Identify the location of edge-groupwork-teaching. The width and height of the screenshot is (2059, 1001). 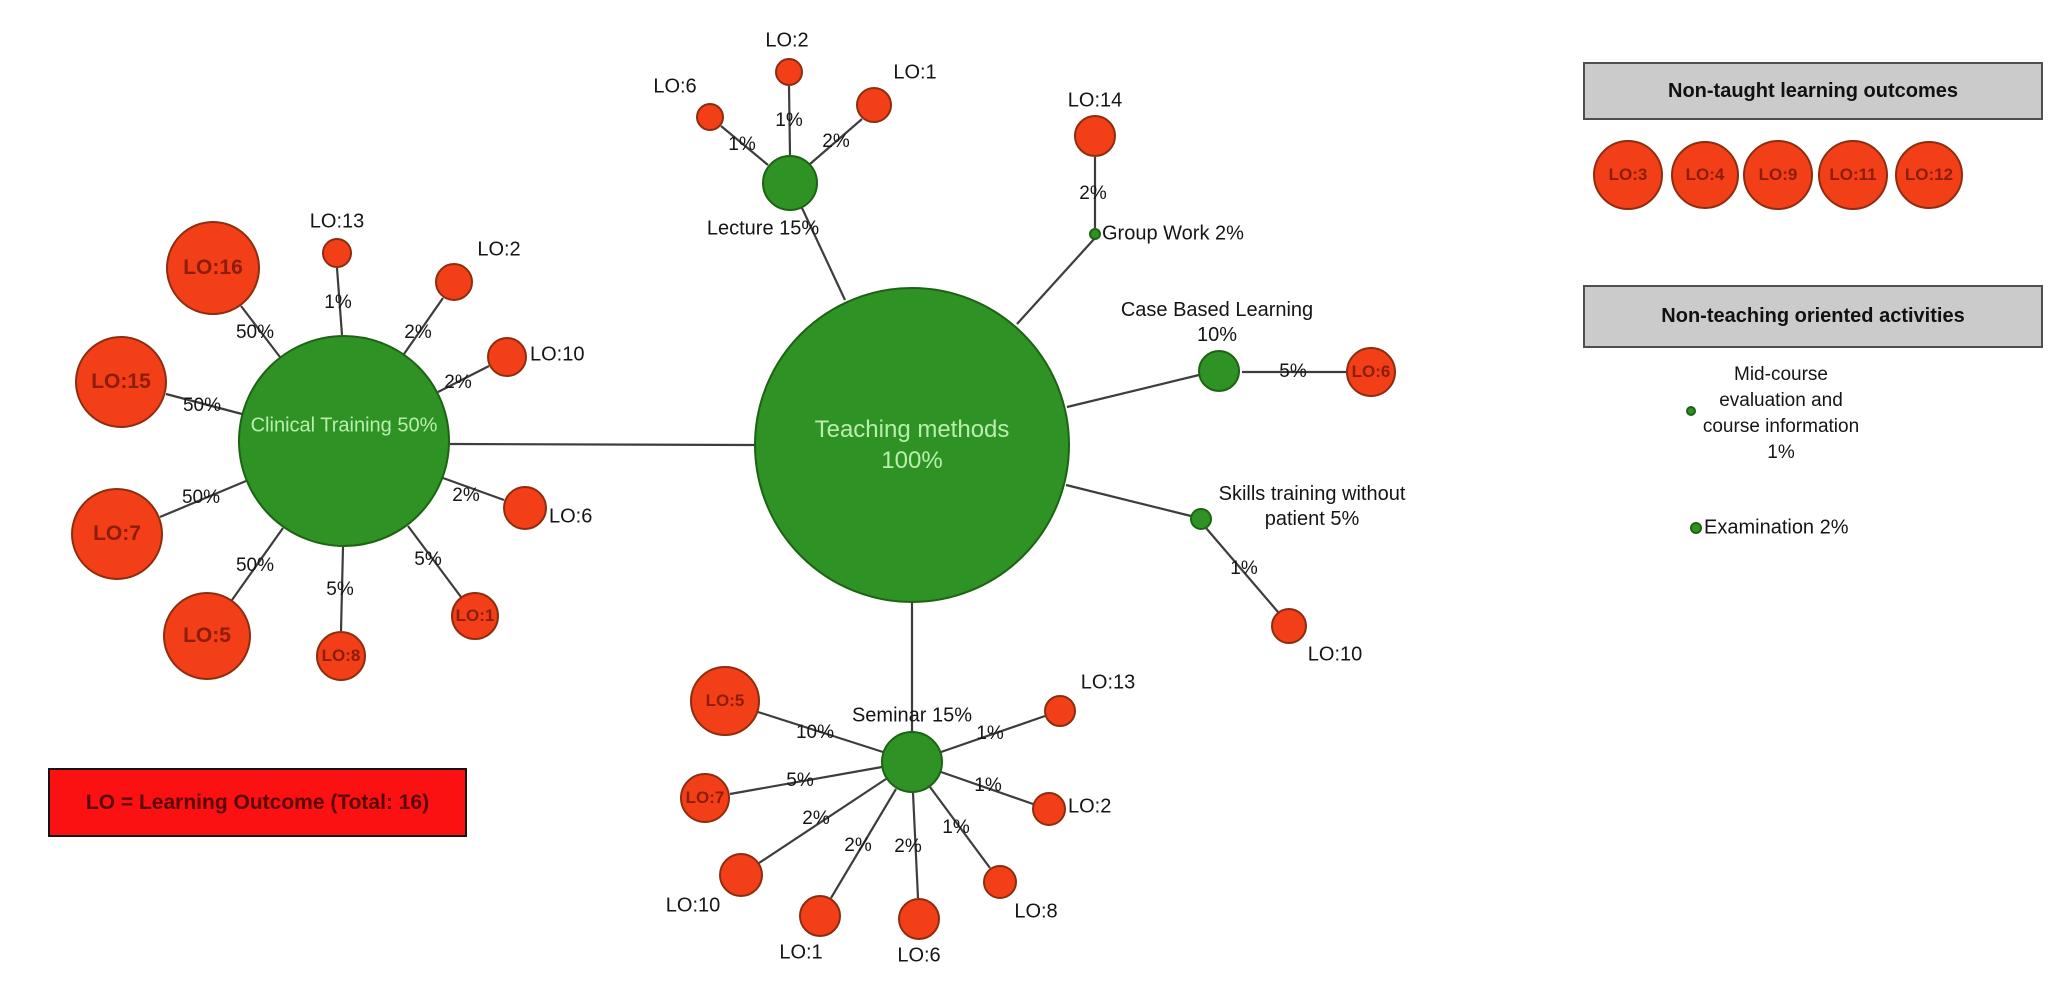
(1056, 281).